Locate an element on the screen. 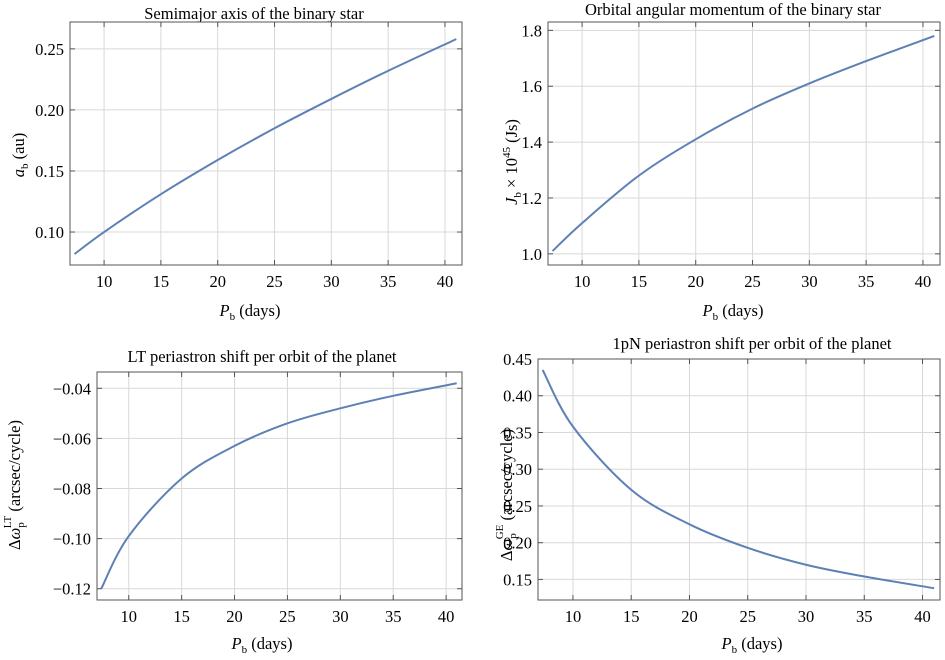 The image size is (945, 660). y-tick-label: 0.40 is located at coordinates (517, 396).